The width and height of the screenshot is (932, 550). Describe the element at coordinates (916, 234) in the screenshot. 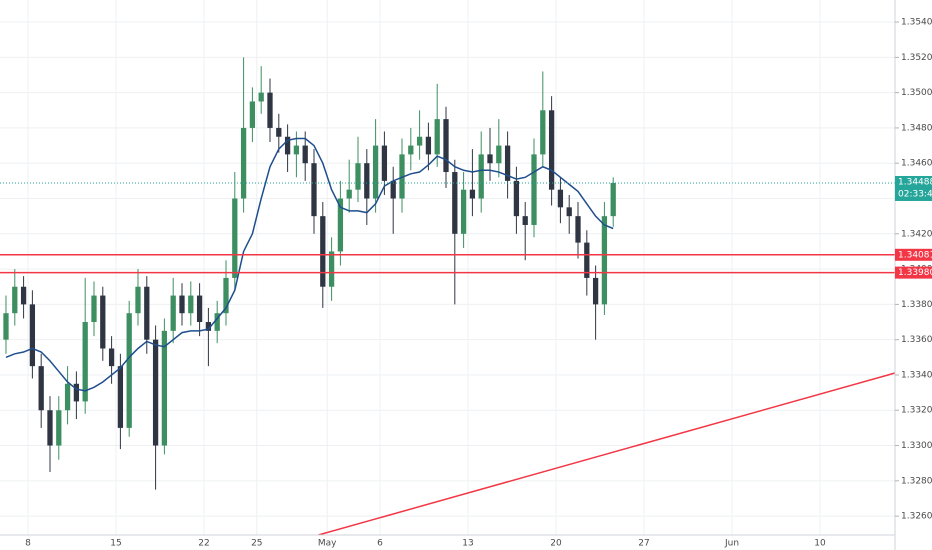

I see `y-tick-label: 1.34200` at that location.